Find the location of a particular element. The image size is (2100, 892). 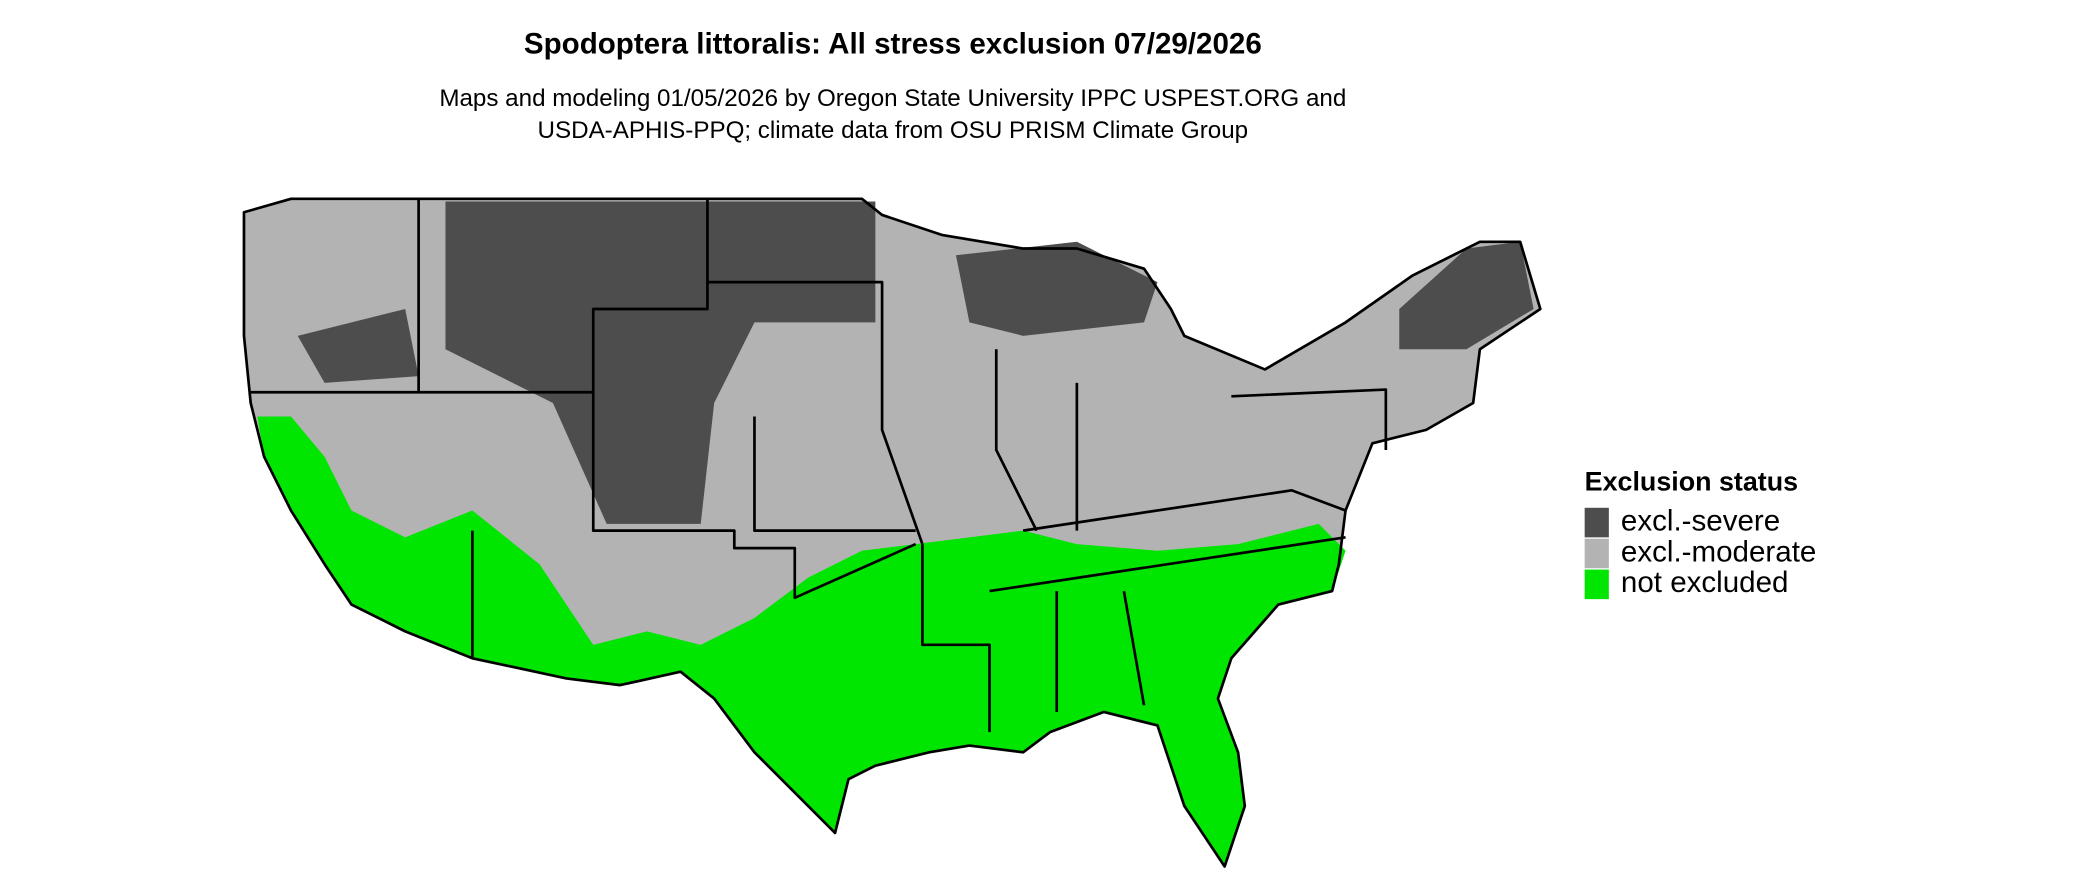

legend-label: excl.-moderate is located at coordinates (1718, 551).